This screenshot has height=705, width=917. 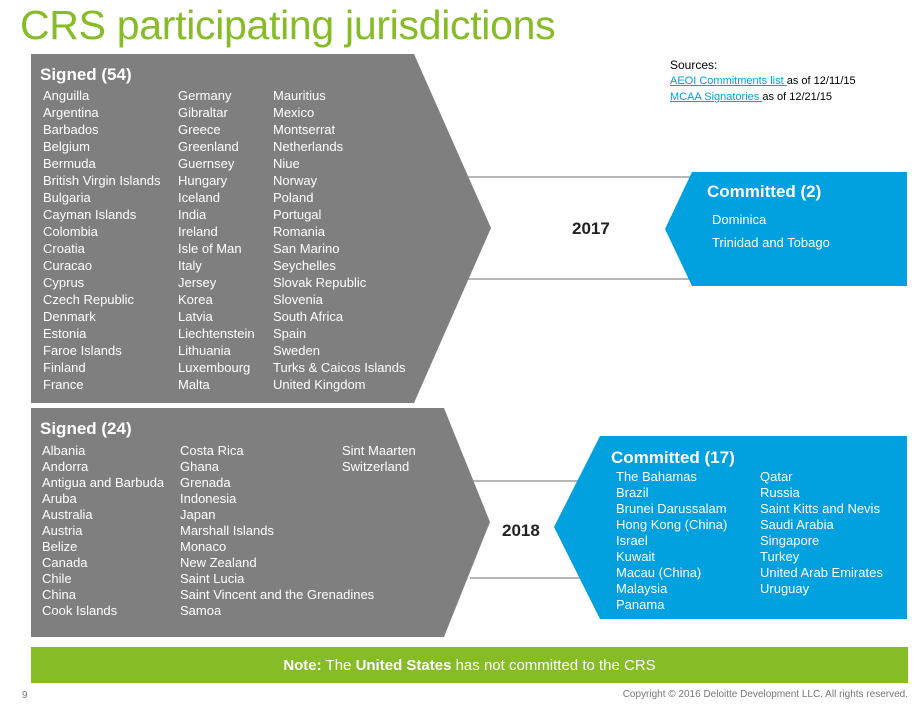 What do you see at coordinates (821, 572) in the screenshot?
I see `jurisdiction-item: United Arab Emirates` at bounding box center [821, 572].